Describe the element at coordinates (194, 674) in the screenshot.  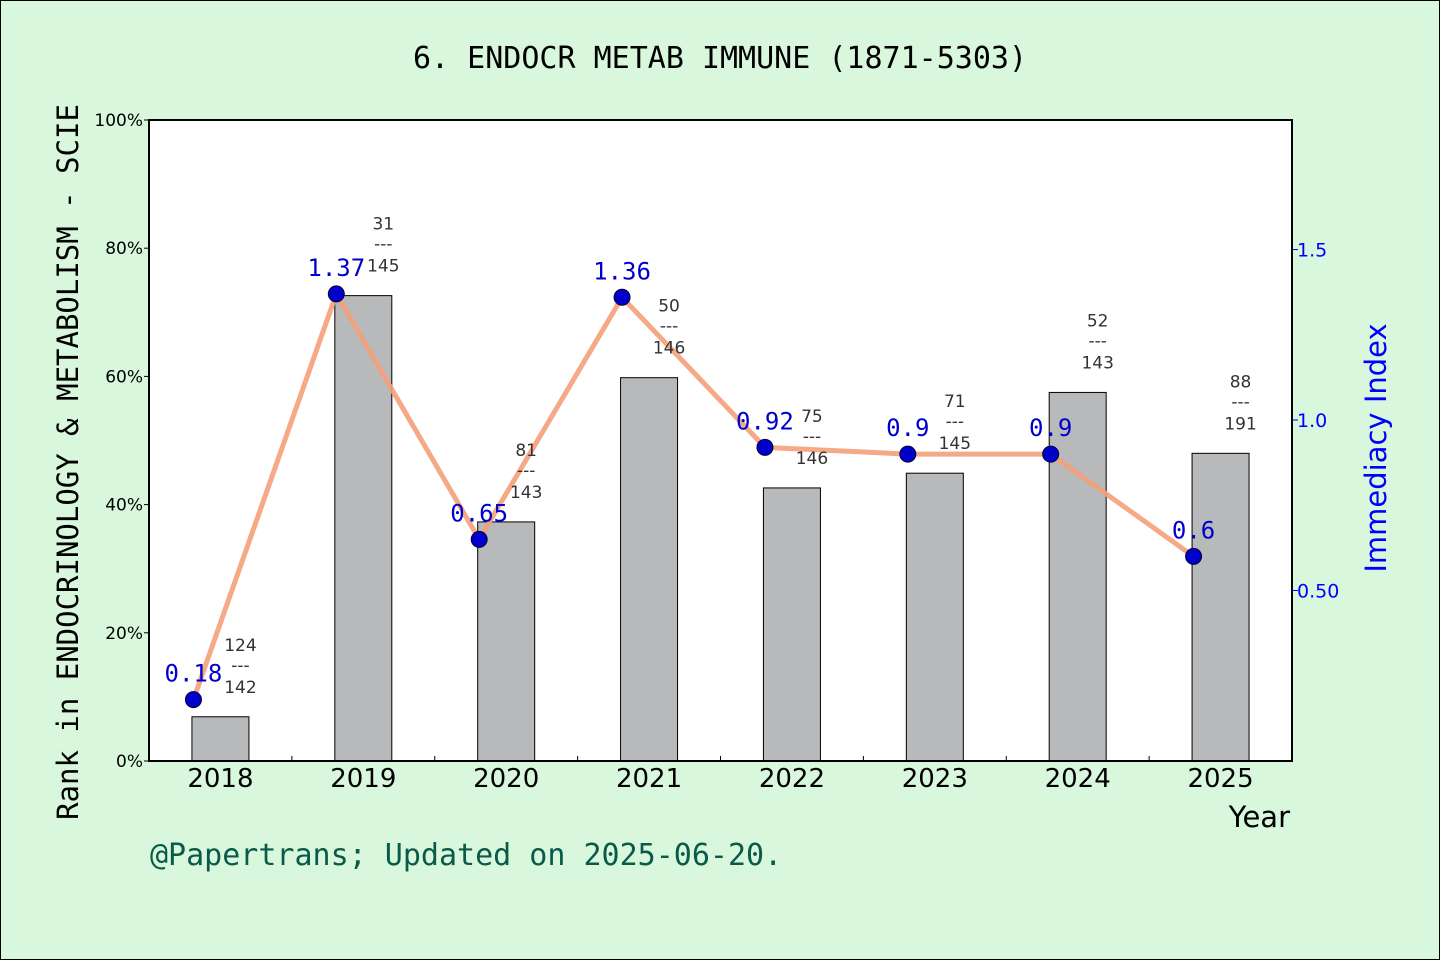
I see `immediacy-label-2018: 0.18` at that location.